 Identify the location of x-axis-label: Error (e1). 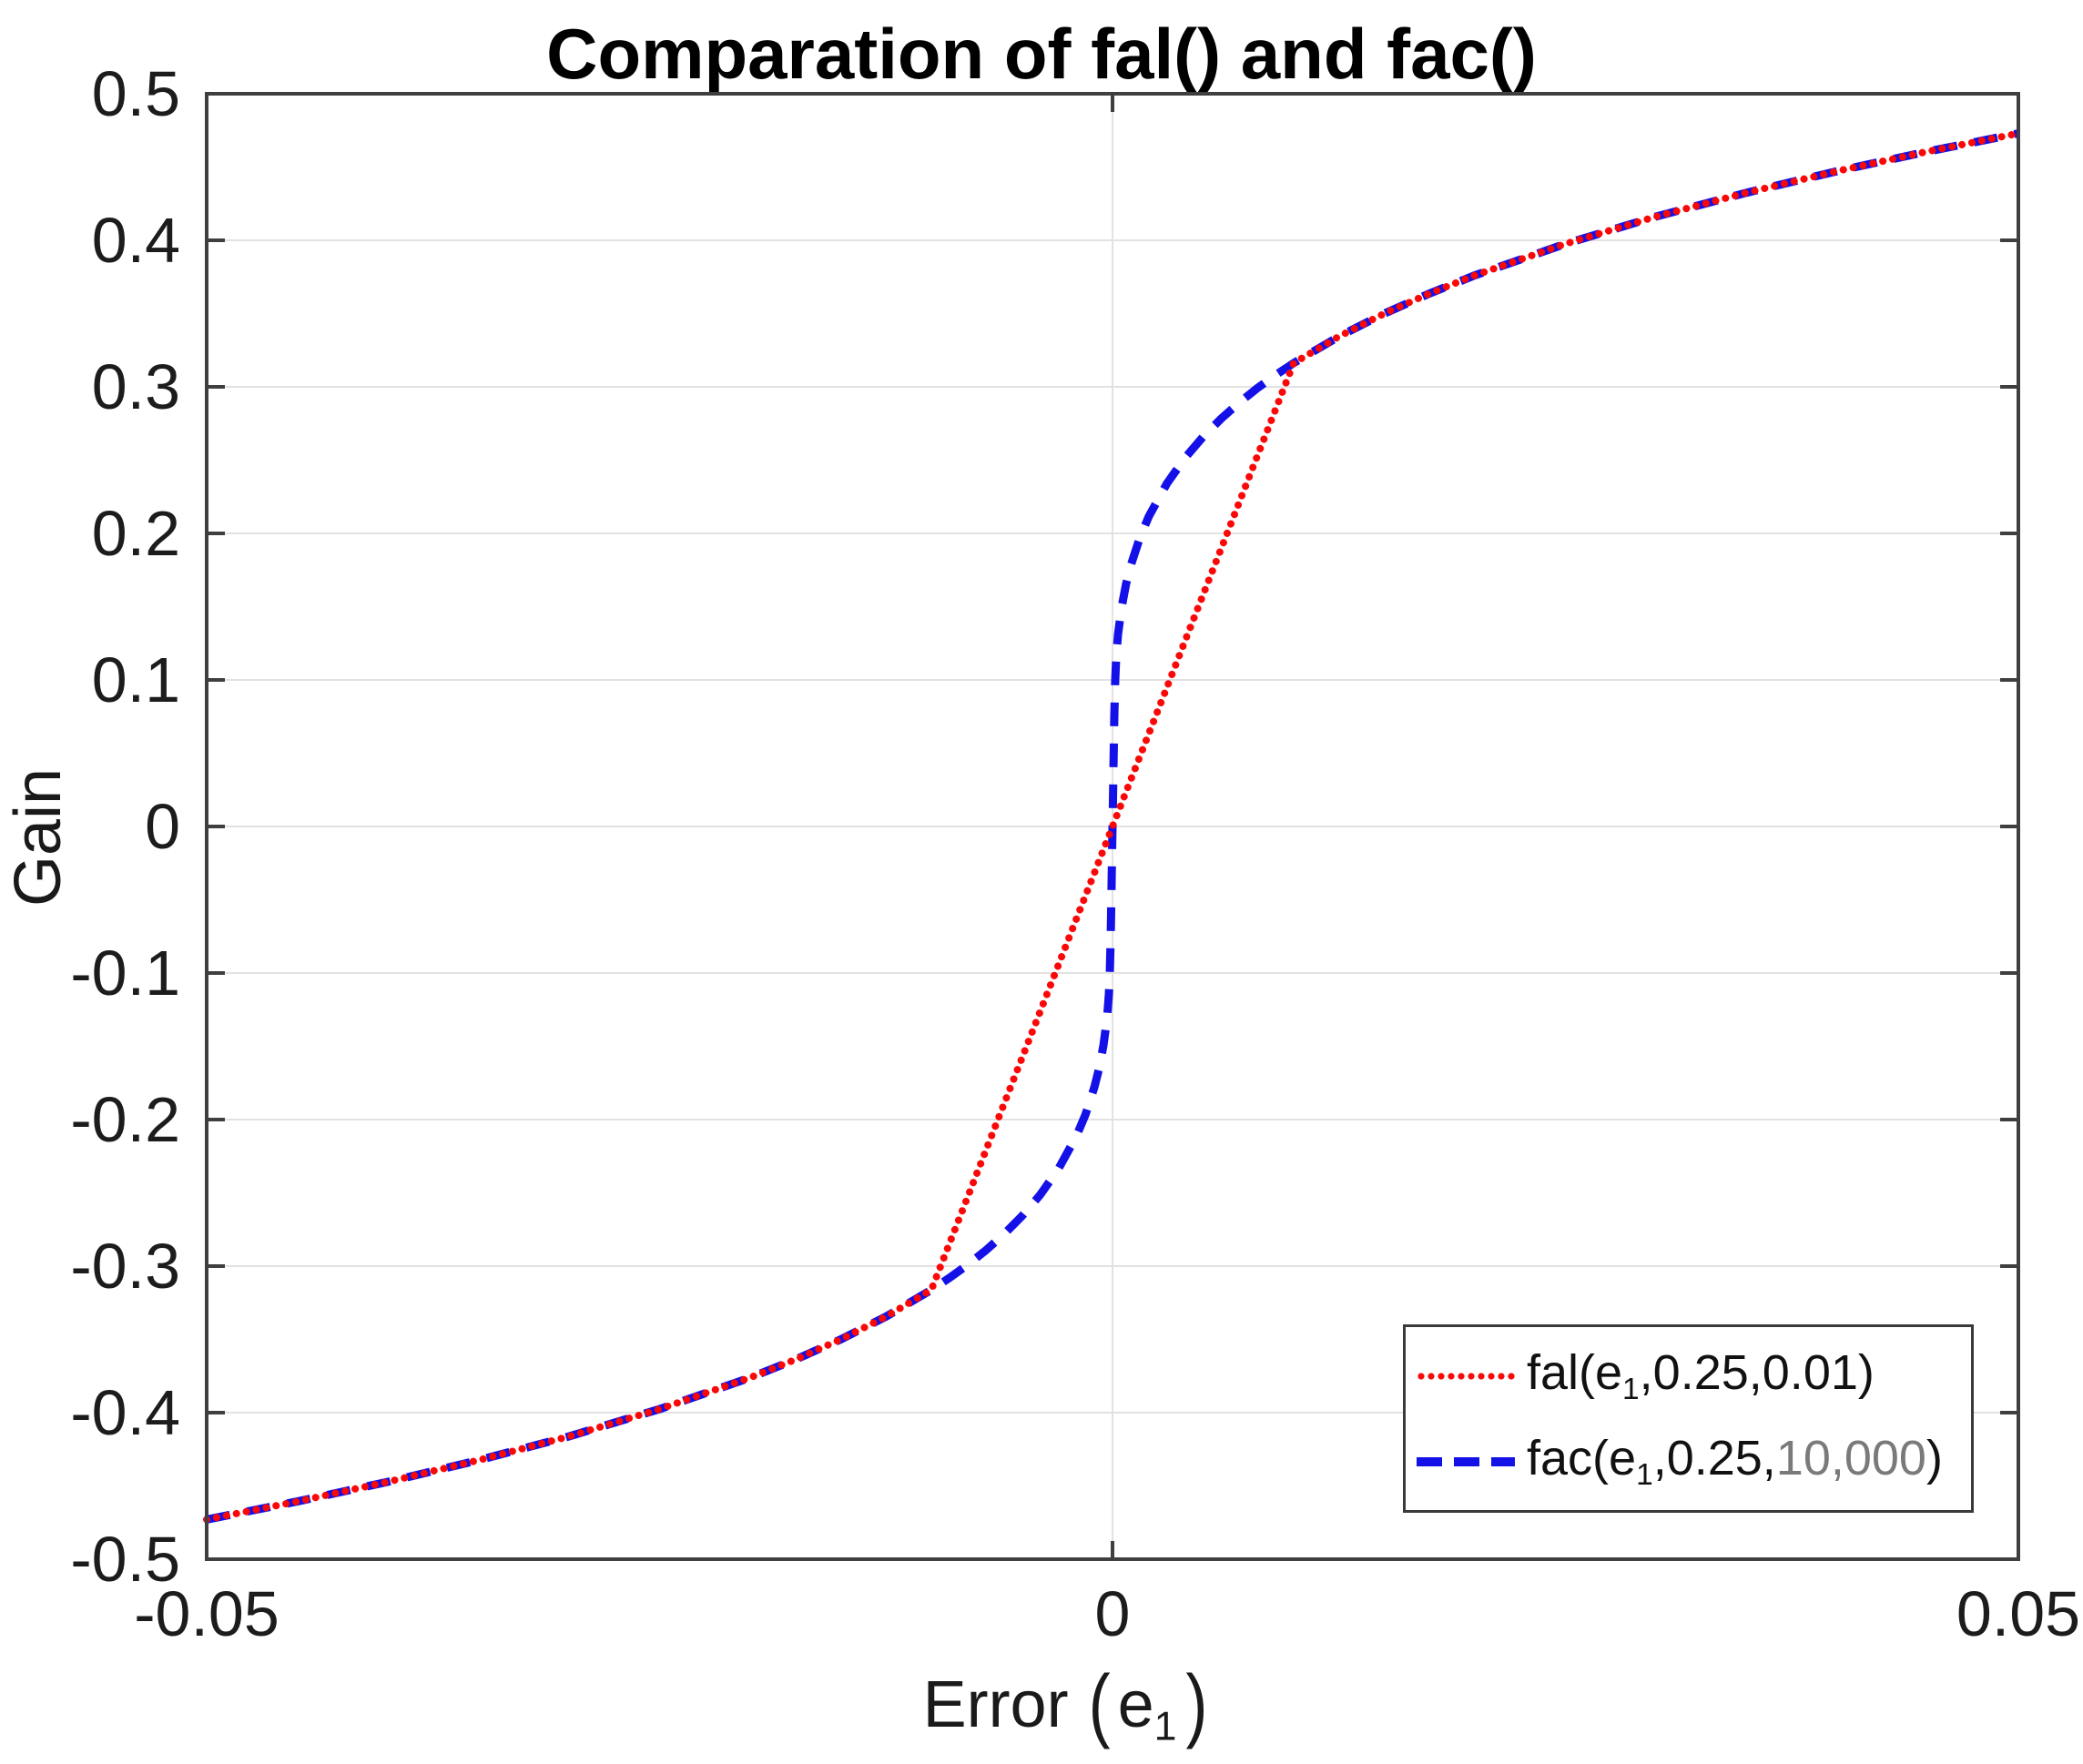
(1041, 1704).